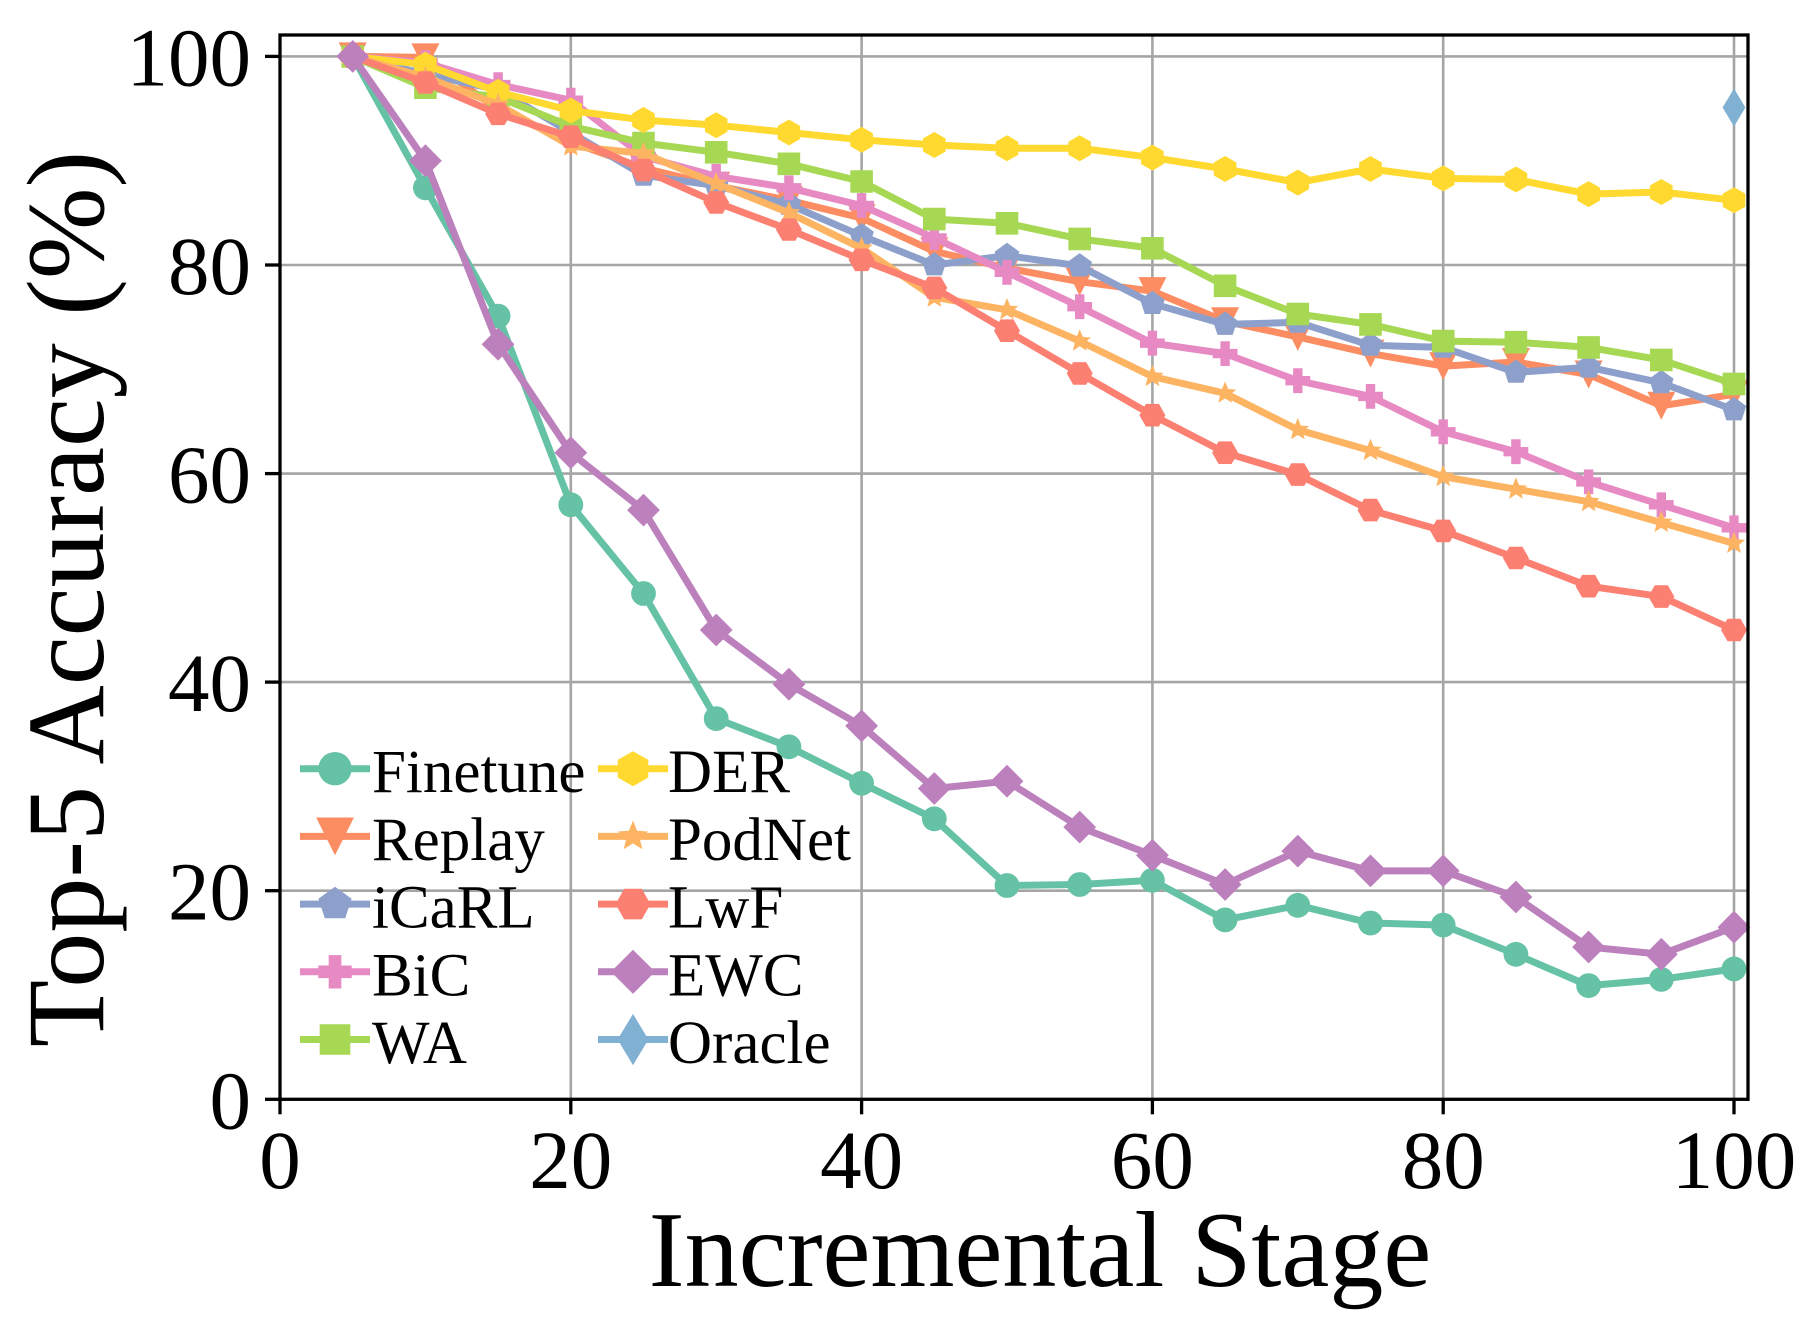 Image resolution: width=1818 pixels, height=1335 pixels. I want to click on svg-text: Replay, so click(458, 840).